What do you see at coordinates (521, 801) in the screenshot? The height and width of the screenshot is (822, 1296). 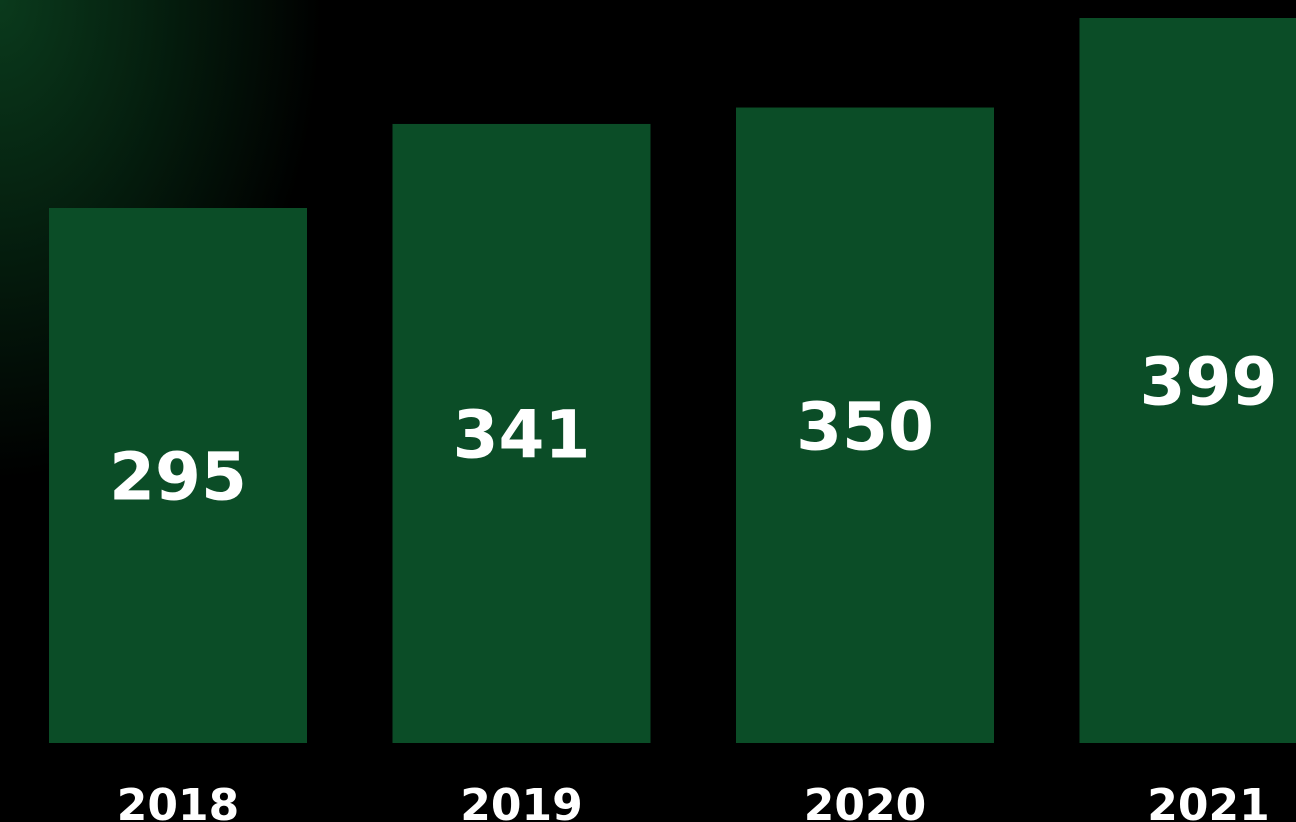 I see `x-tick-label-2019: 2019` at bounding box center [521, 801].